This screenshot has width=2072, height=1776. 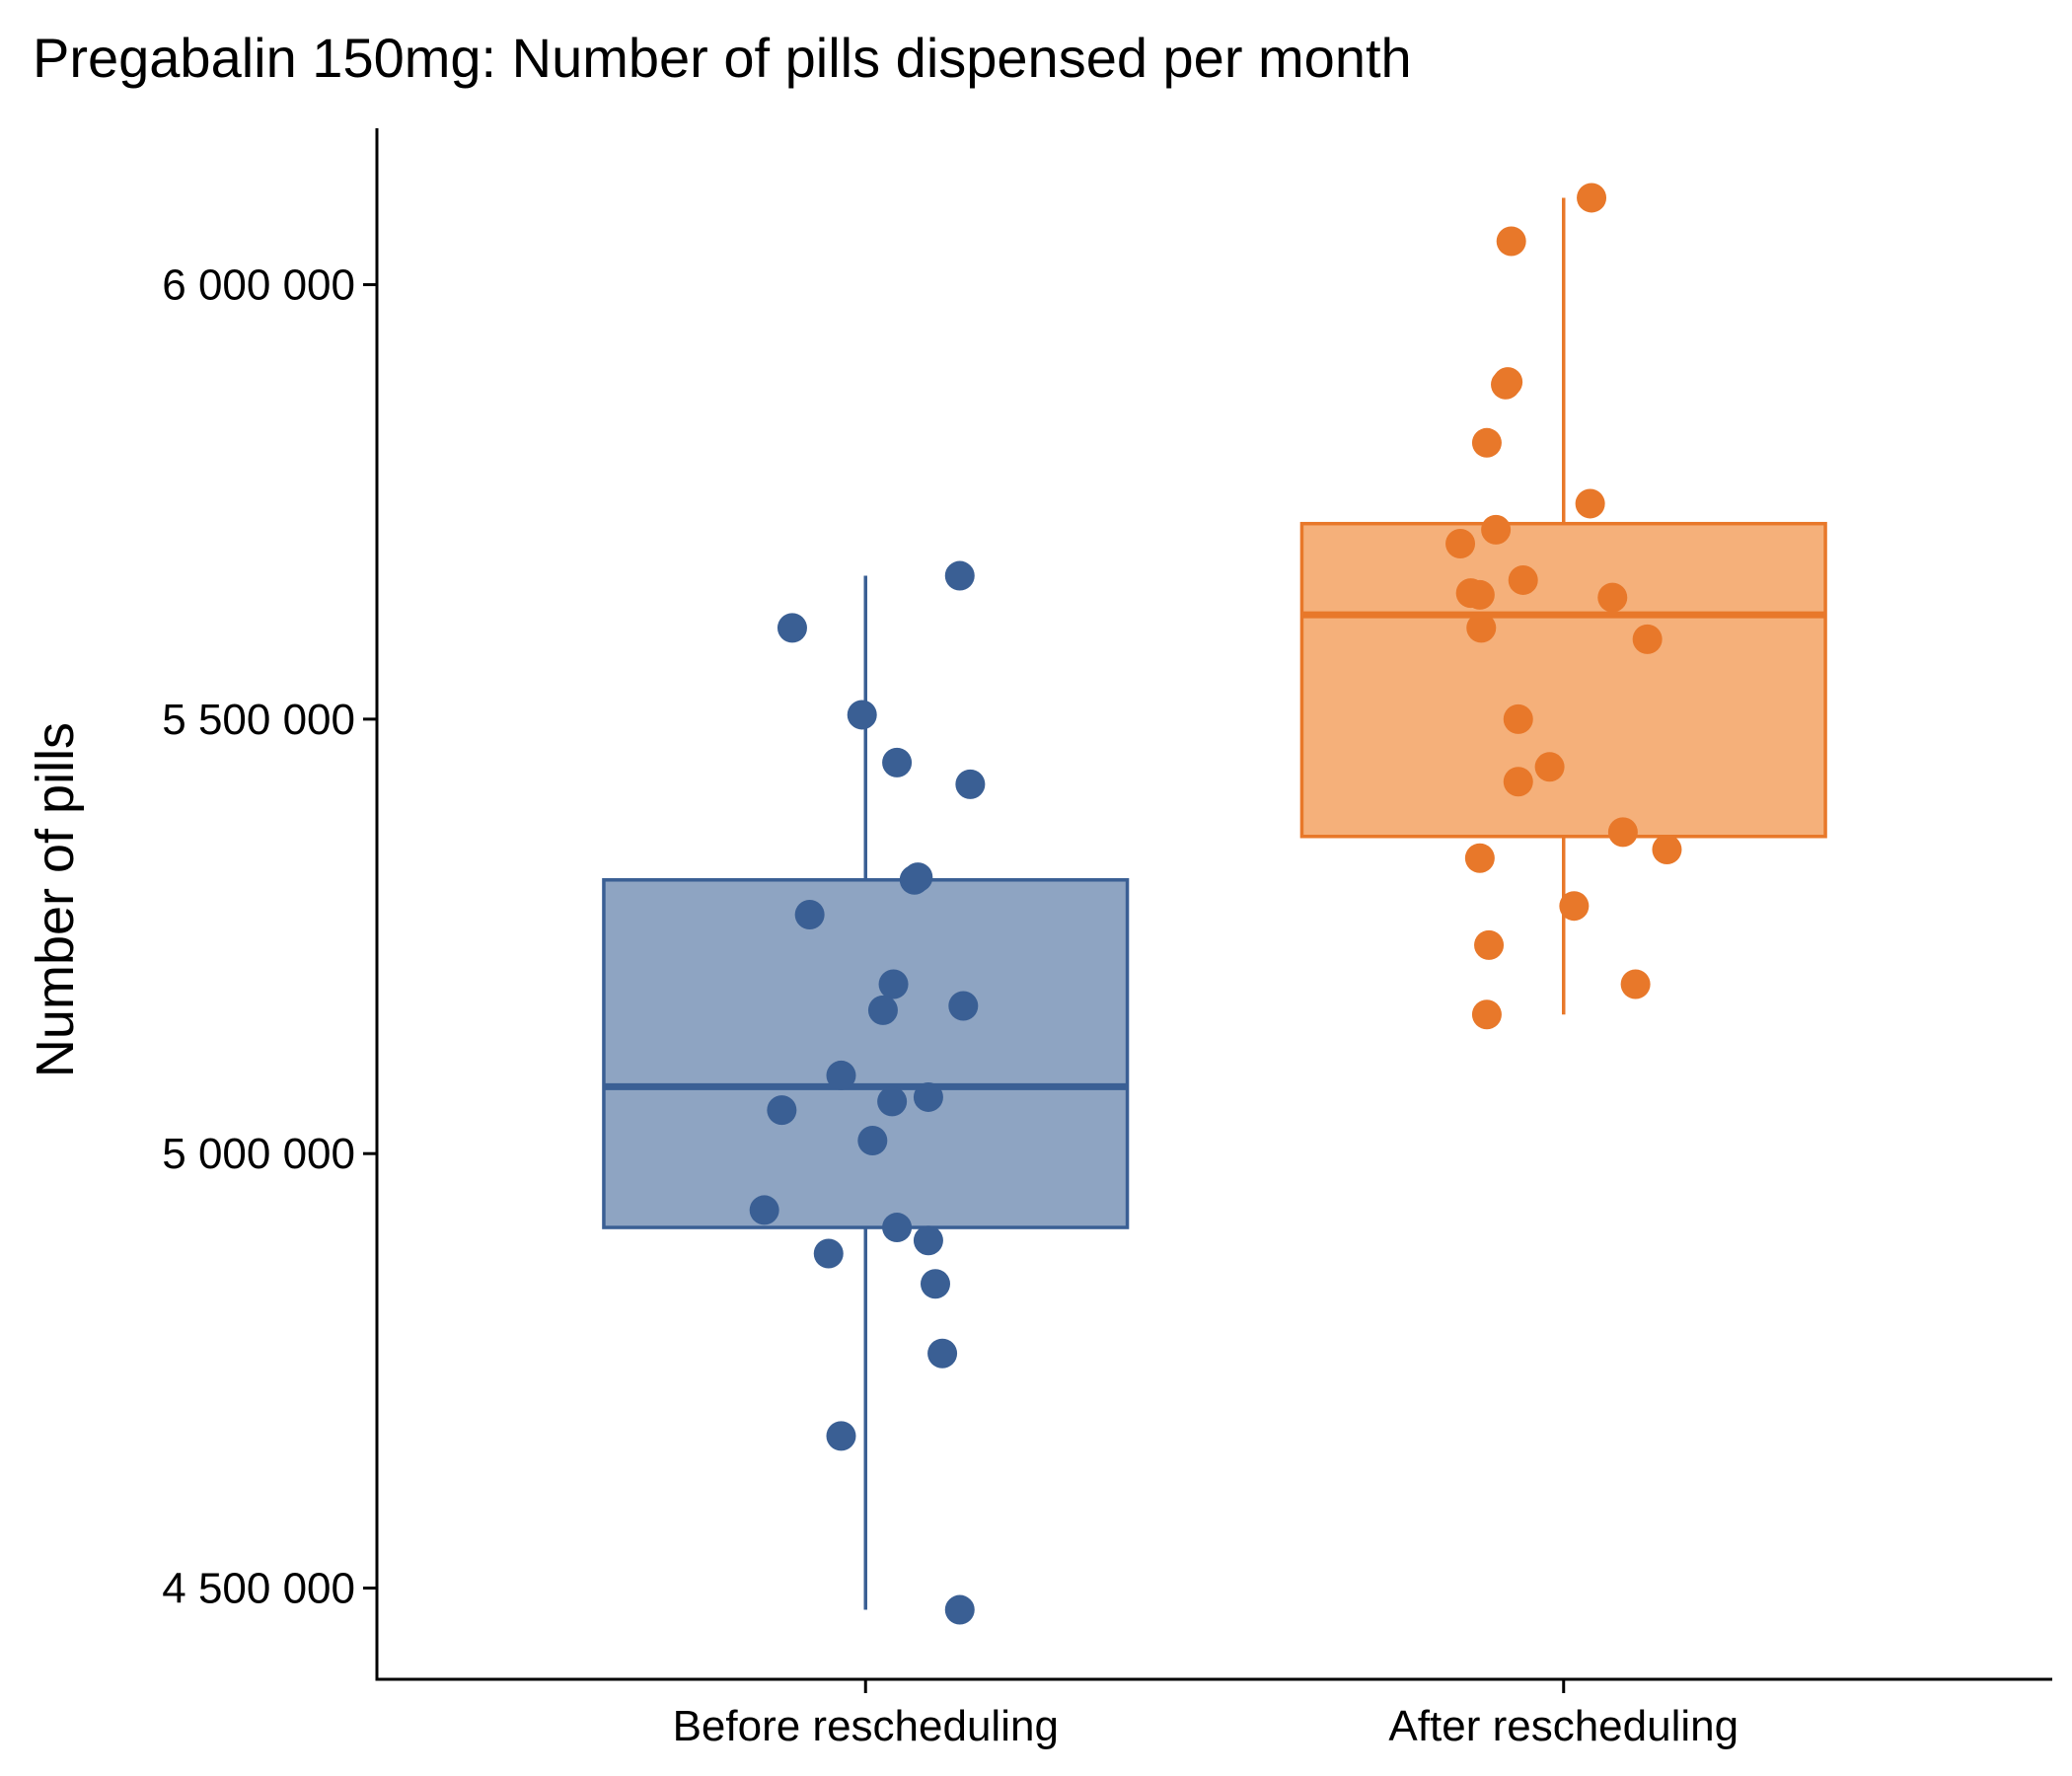 I want to click on box-group, so click(x=1563, y=607).